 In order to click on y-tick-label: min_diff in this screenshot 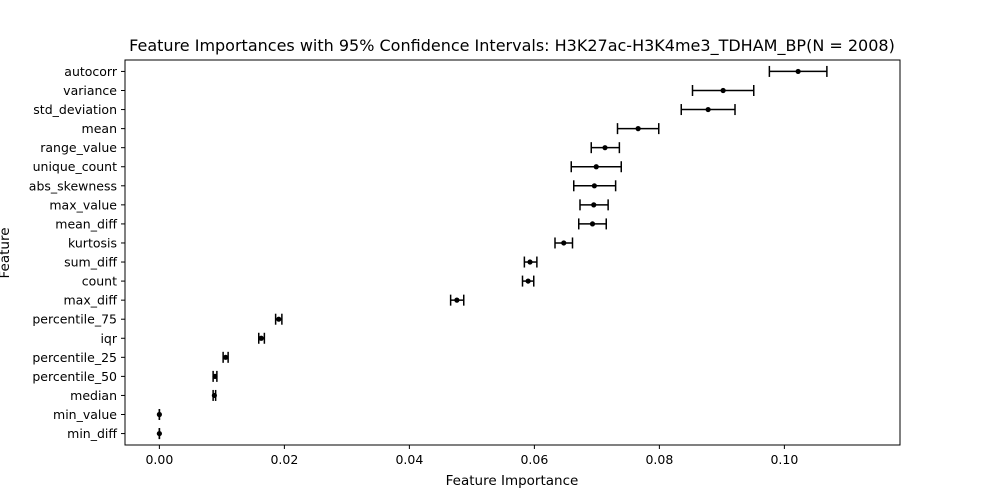, I will do `click(92, 433)`.